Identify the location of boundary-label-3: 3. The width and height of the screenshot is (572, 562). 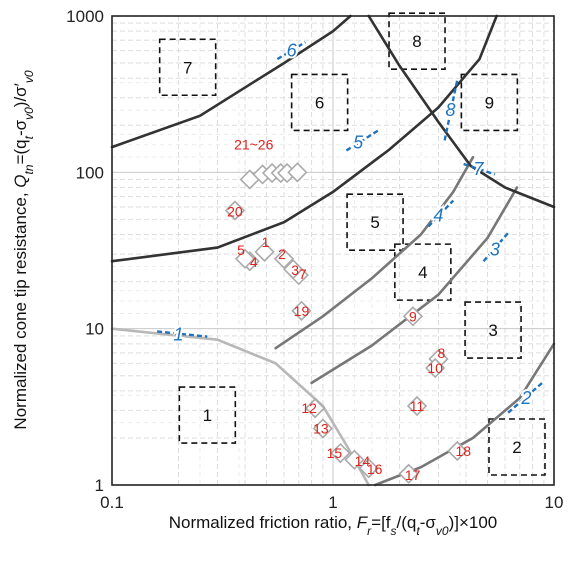
(495, 250).